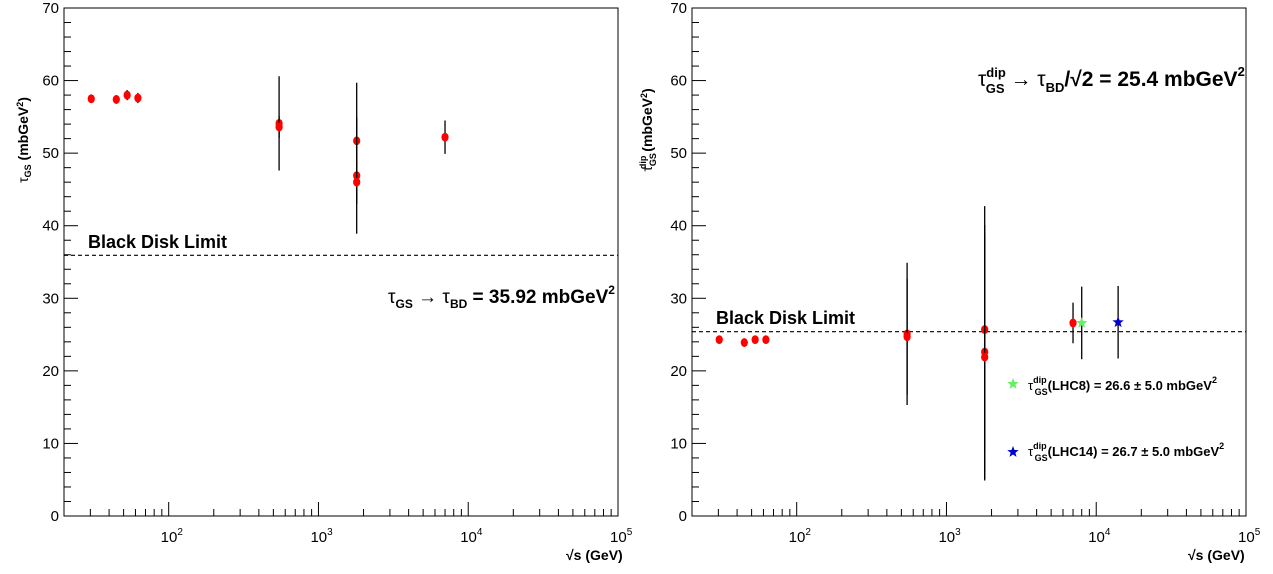  Describe the element at coordinates (24, 140) in the screenshot. I see `y-axis-title: τGS (mbGeV2)` at that location.